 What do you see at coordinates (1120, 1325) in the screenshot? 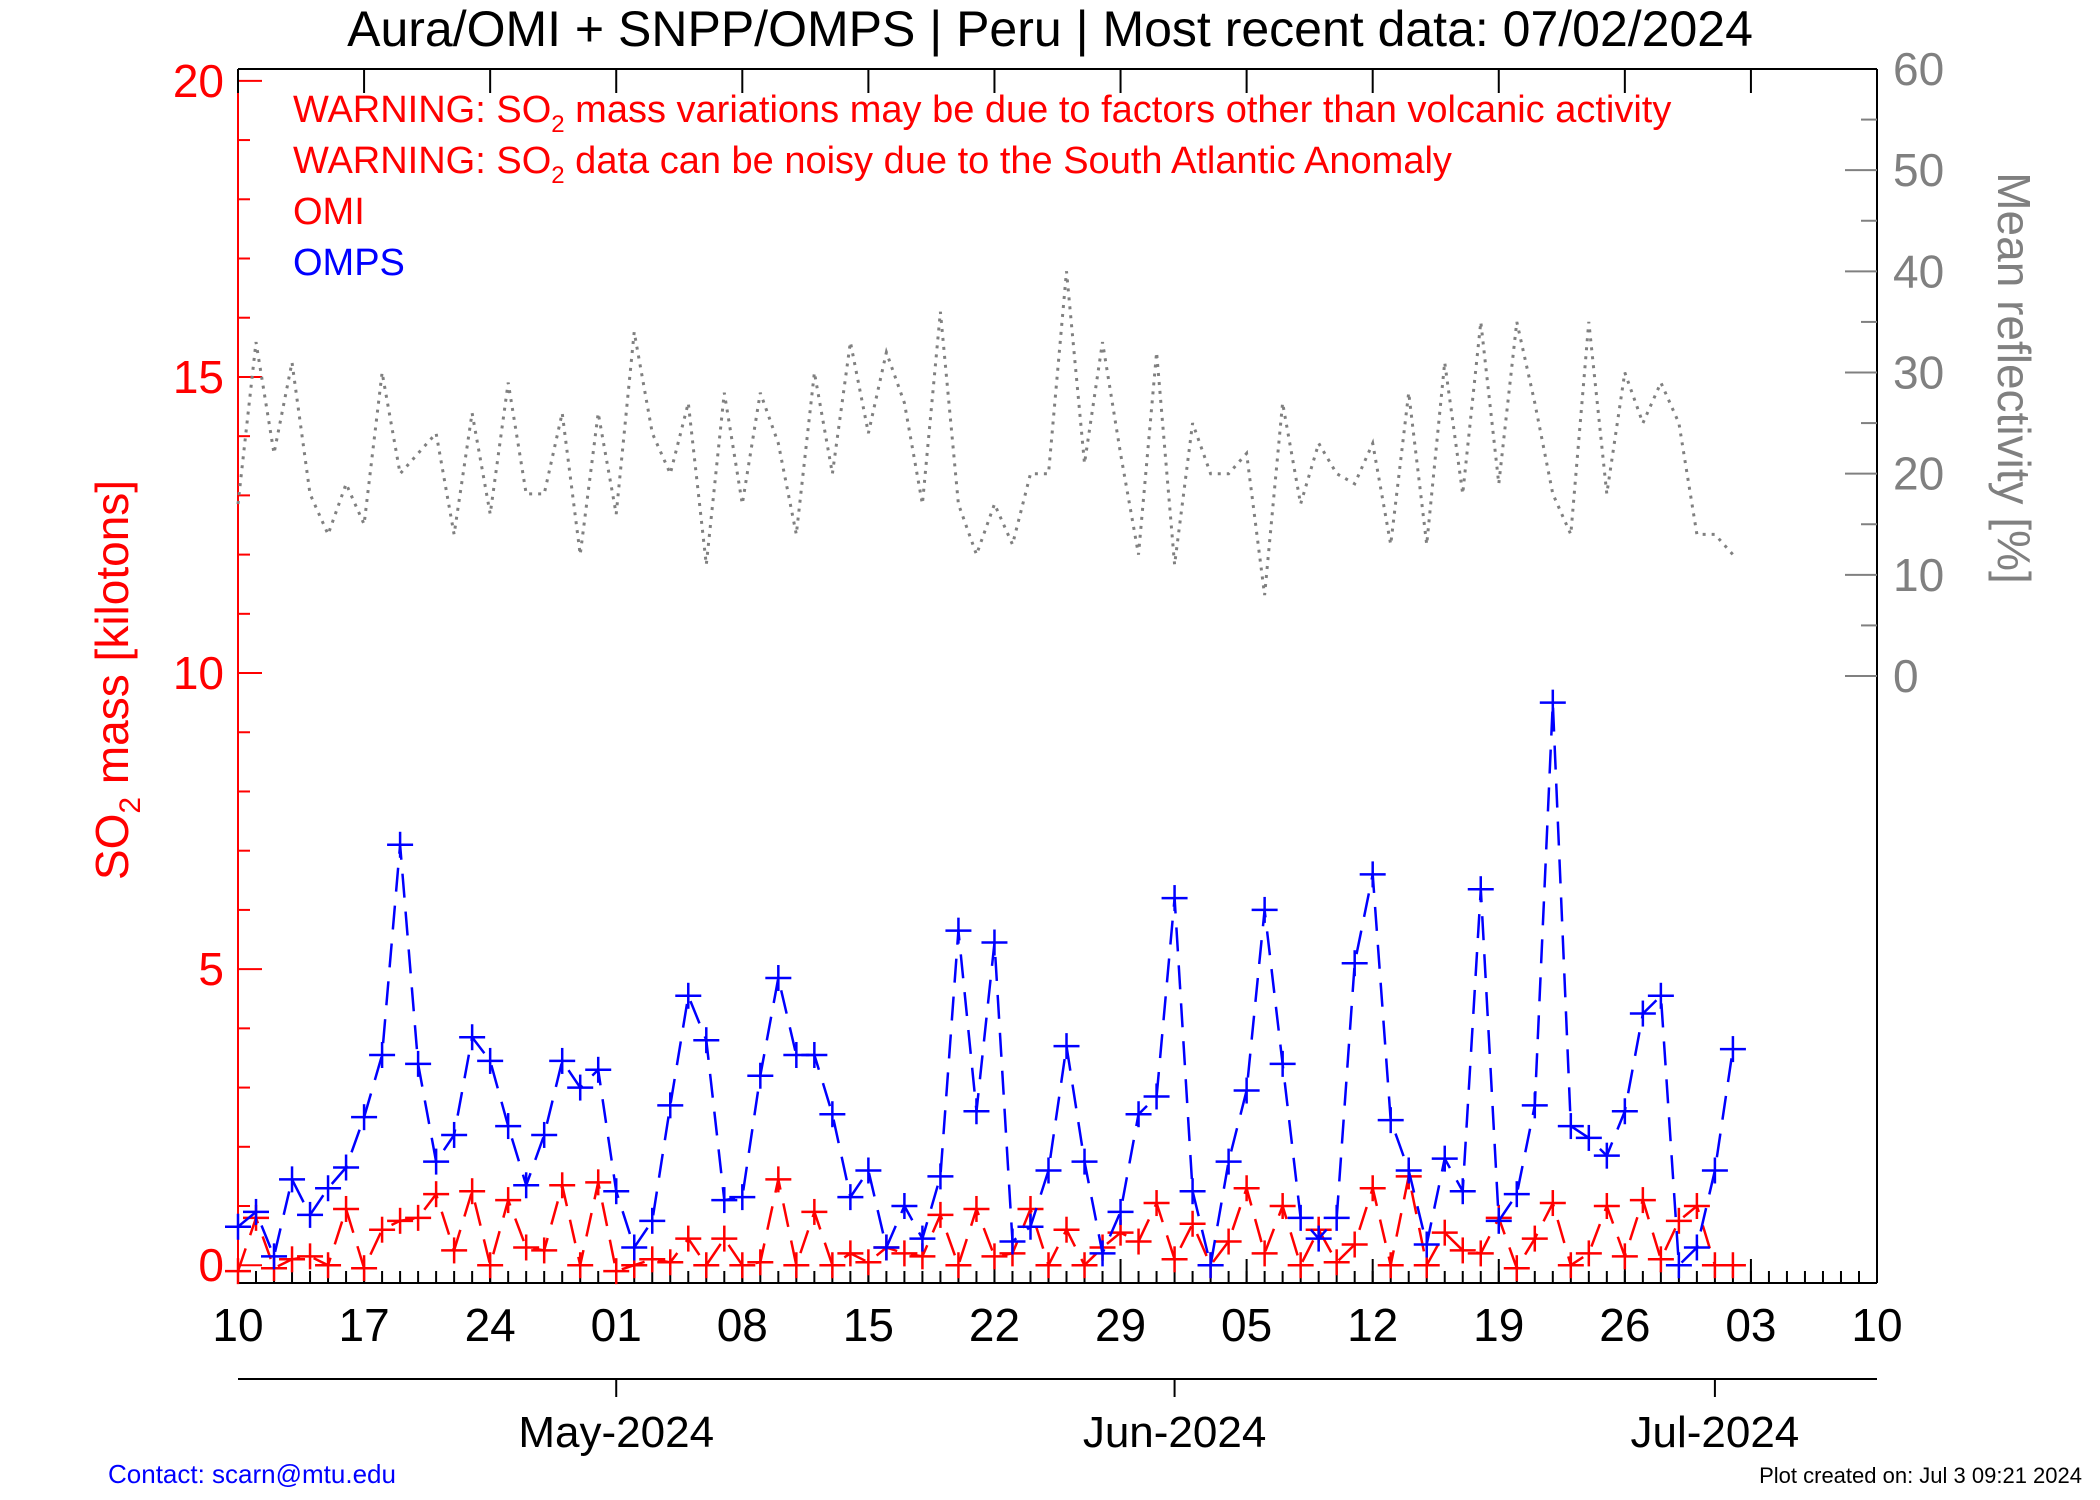
I see `x-tick-label: 29` at bounding box center [1120, 1325].